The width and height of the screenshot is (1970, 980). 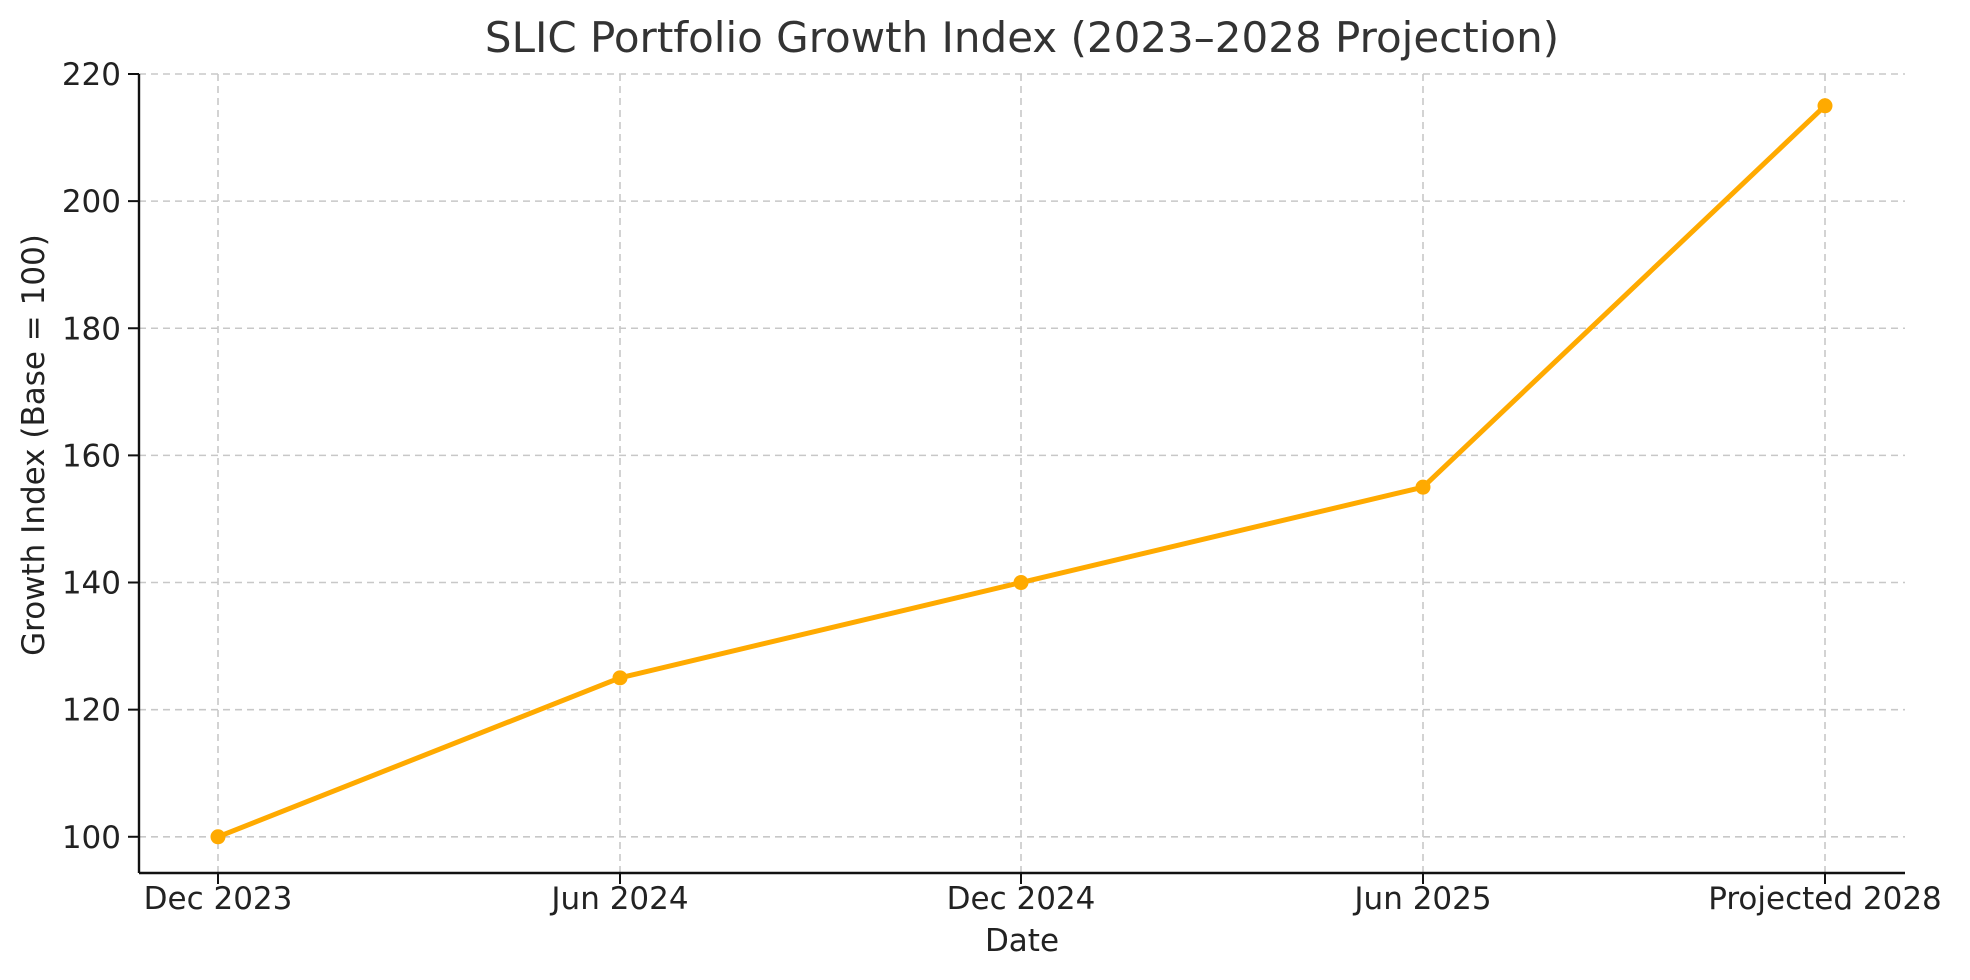 I want to click on y-tick-label: 120, so click(x=91, y=711).